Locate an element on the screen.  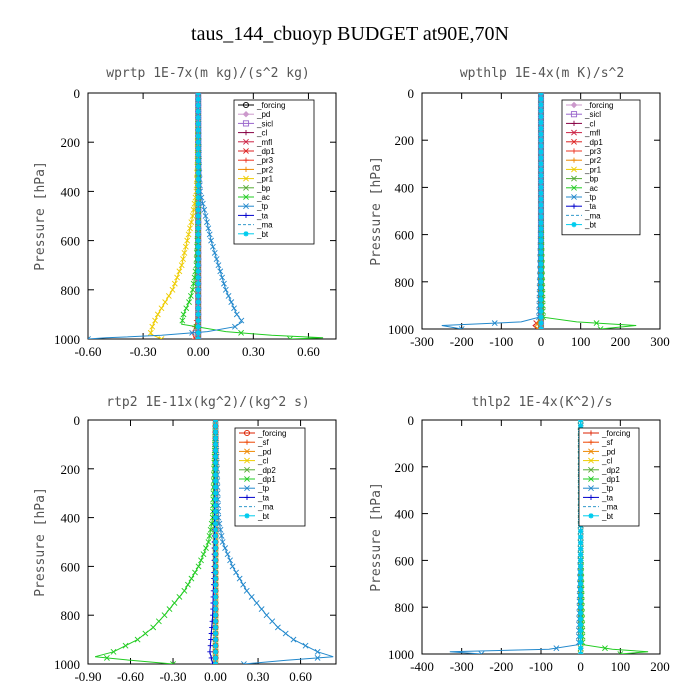
x-tick-label: 200 is located at coordinates (621, 341).